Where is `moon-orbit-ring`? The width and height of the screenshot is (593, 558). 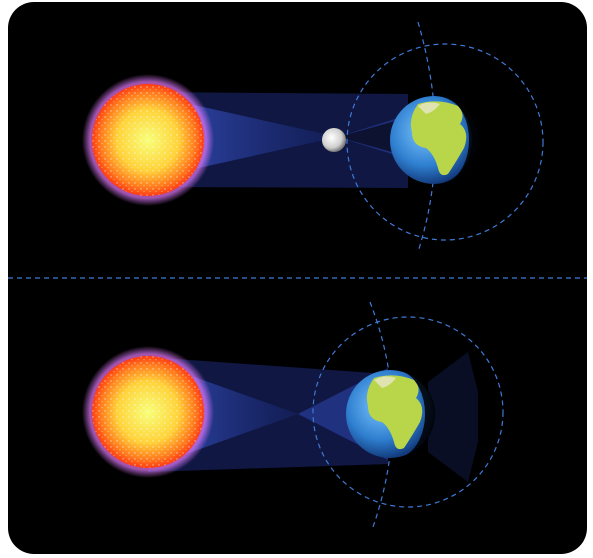 moon-orbit-ring is located at coordinates (408, 412).